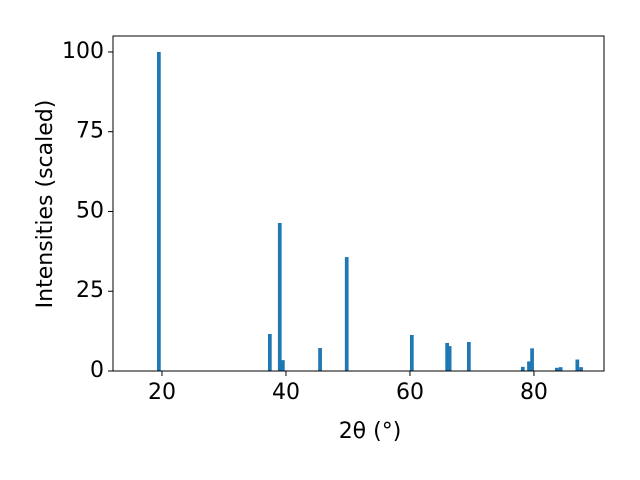 This screenshot has width=640, height=480. What do you see at coordinates (534, 392) in the screenshot?
I see `x-tick-label: 80` at bounding box center [534, 392].